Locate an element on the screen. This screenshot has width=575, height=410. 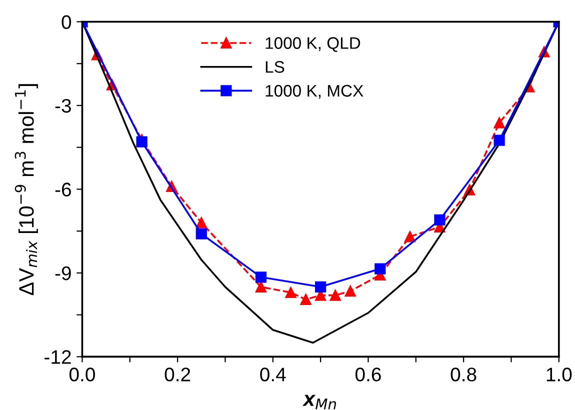
x-tick-label: 0.2 is located at coordinates (177, 375).